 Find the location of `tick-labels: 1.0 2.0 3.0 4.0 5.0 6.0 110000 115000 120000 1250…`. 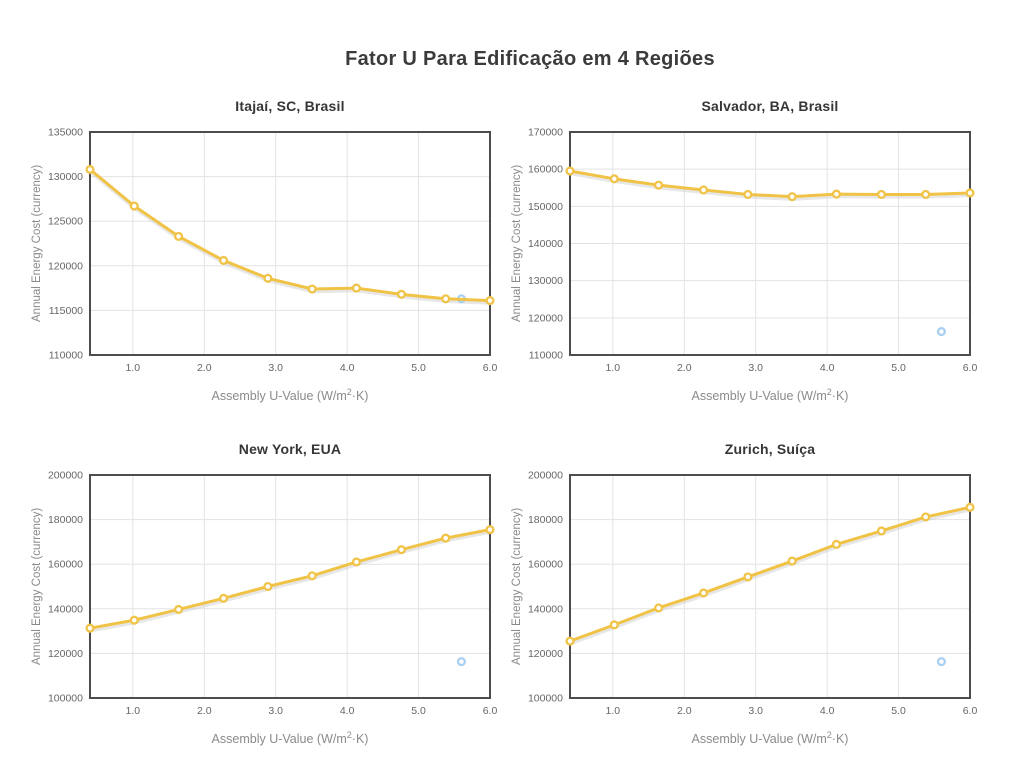

tick-labels: 1.0 2.0 3.0 4.0 5.0 6.0 110000 115000 120000 1250… is located at coordinates (272, 251).